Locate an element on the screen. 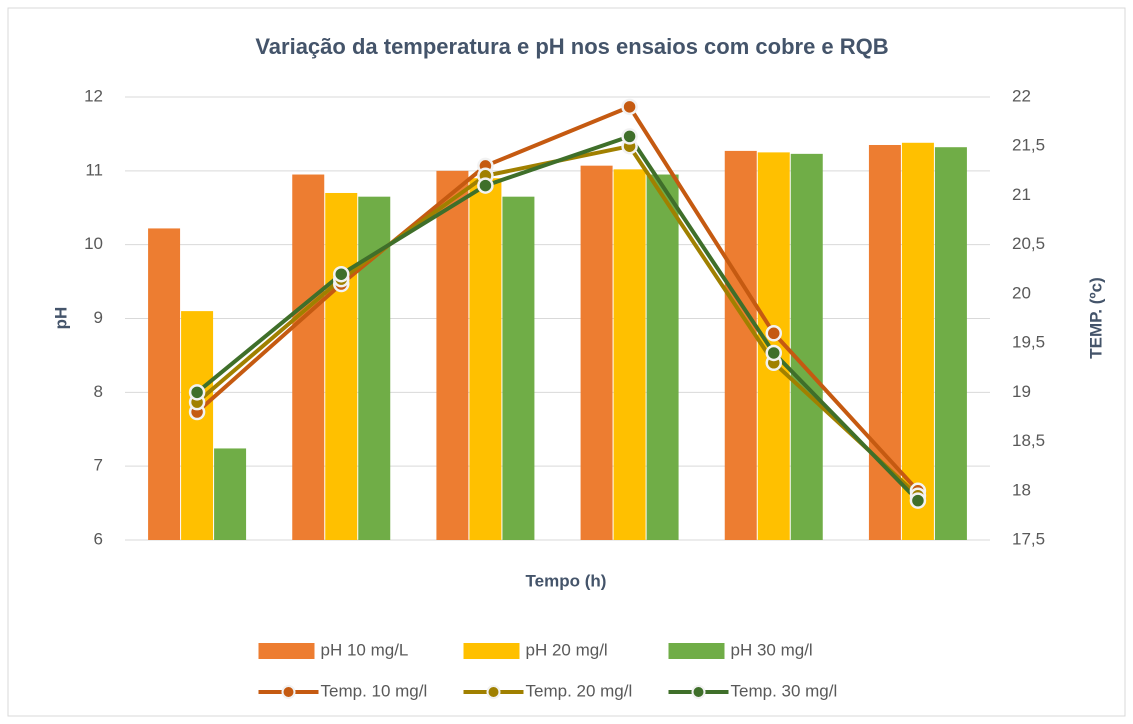 The image size is (1133, 724). y-tick-label: 6 is located at coordinates (98, 538).